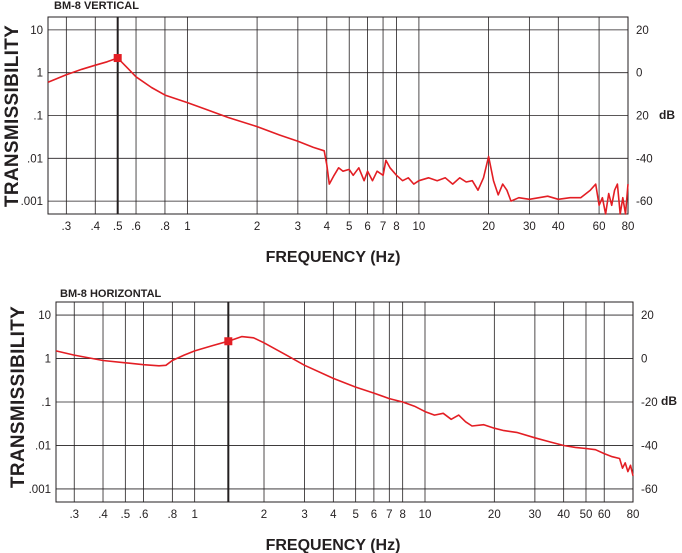 The height and width of the screenshot is (553, 682). I want to click on chart-title: BM-8 VERTICAL, so click(96, 6).